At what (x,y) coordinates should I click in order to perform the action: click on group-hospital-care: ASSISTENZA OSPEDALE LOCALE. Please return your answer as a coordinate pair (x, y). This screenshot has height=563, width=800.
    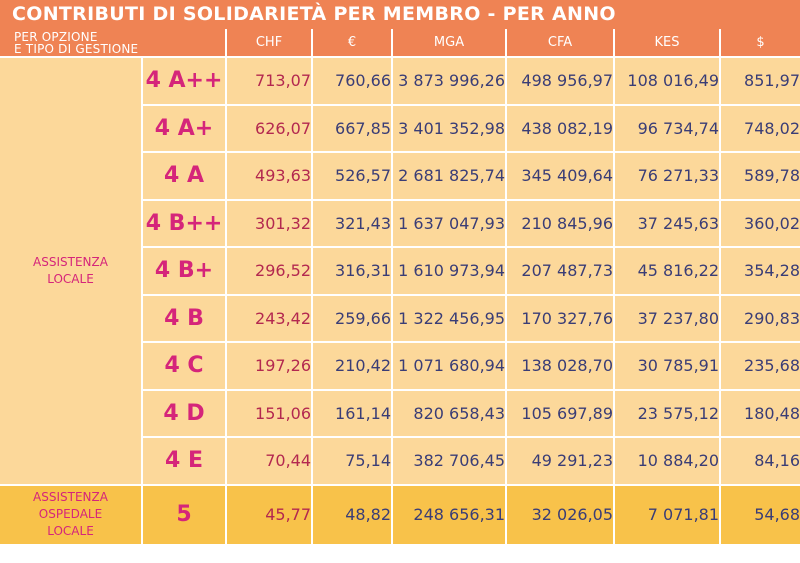
    Looking at the image, I should click on (71, 515).